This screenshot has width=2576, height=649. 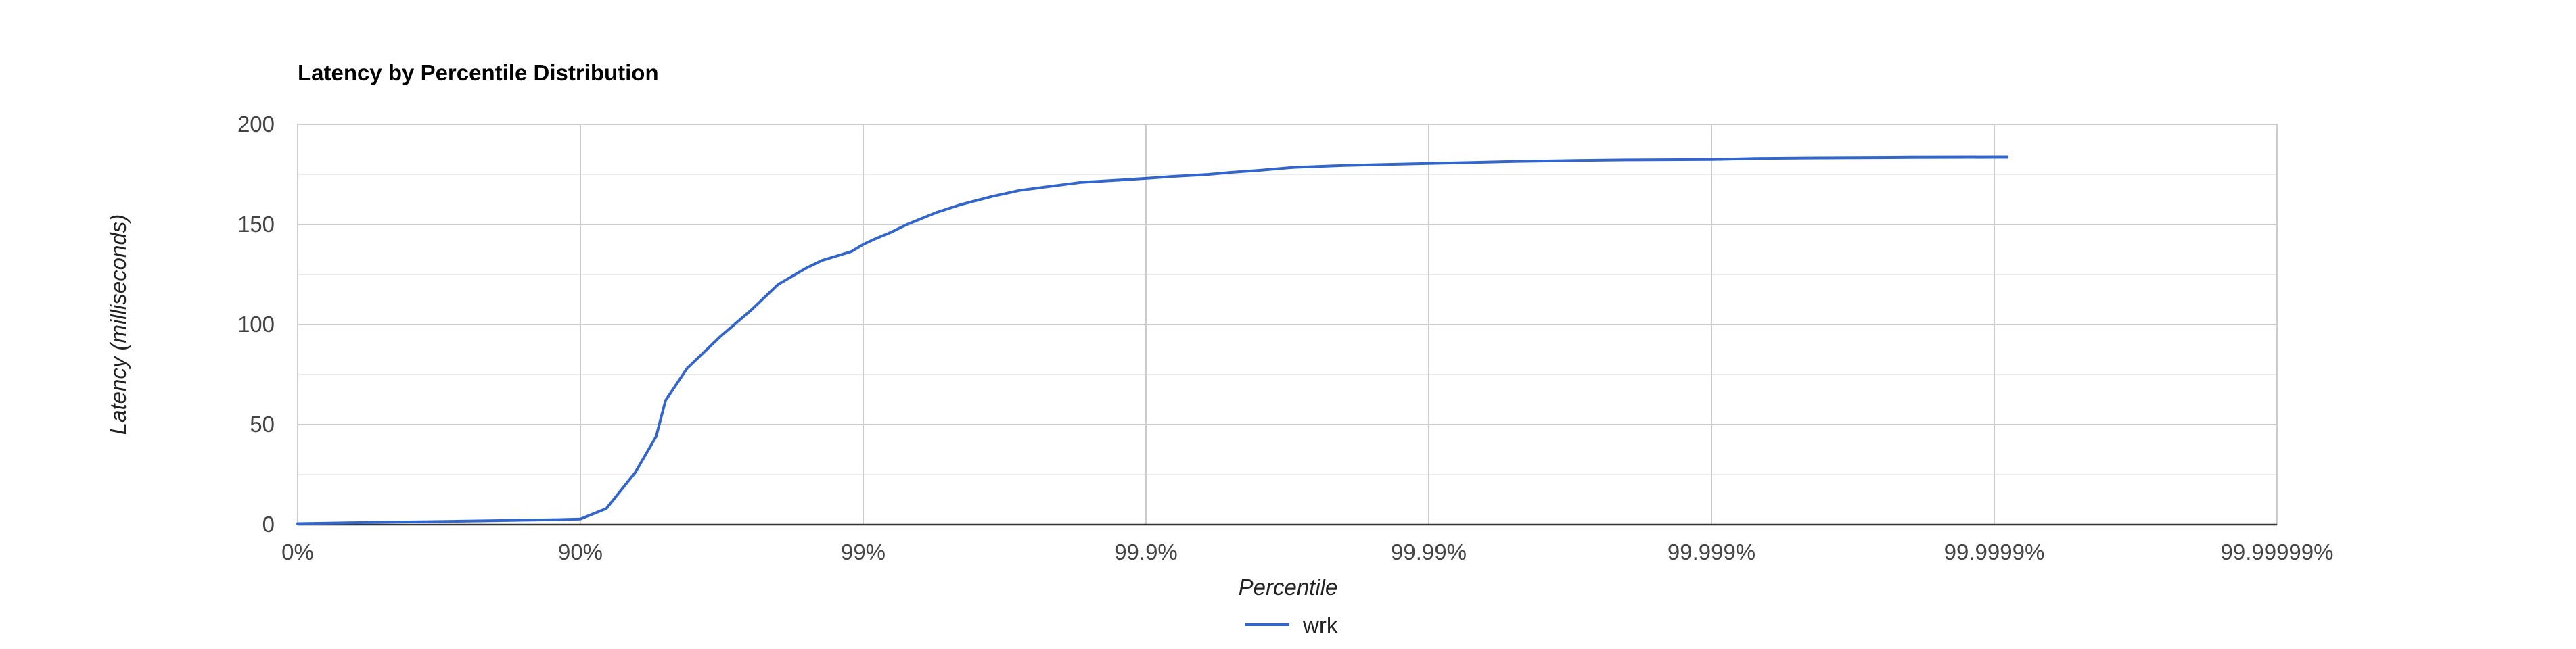 I want to click on x-tick-label: 0%, so click(x=297, y=551).